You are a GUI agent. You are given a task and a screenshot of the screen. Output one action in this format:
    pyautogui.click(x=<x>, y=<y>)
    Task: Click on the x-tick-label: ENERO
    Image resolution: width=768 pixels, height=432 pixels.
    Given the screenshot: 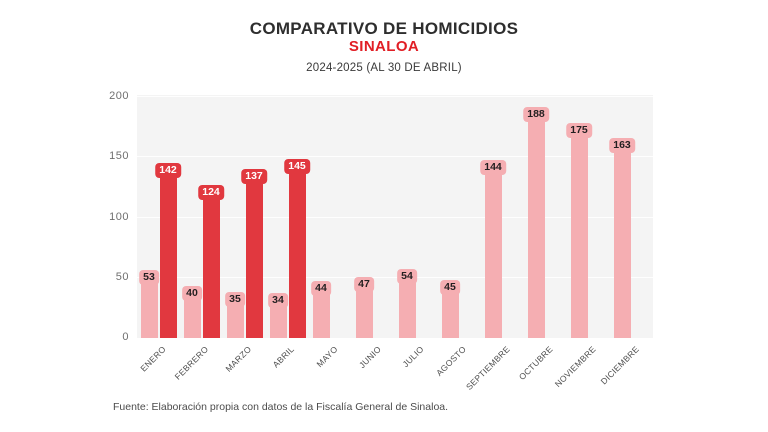 What is the action you would take?
    pyautogui.click(x=153, y=359)
    